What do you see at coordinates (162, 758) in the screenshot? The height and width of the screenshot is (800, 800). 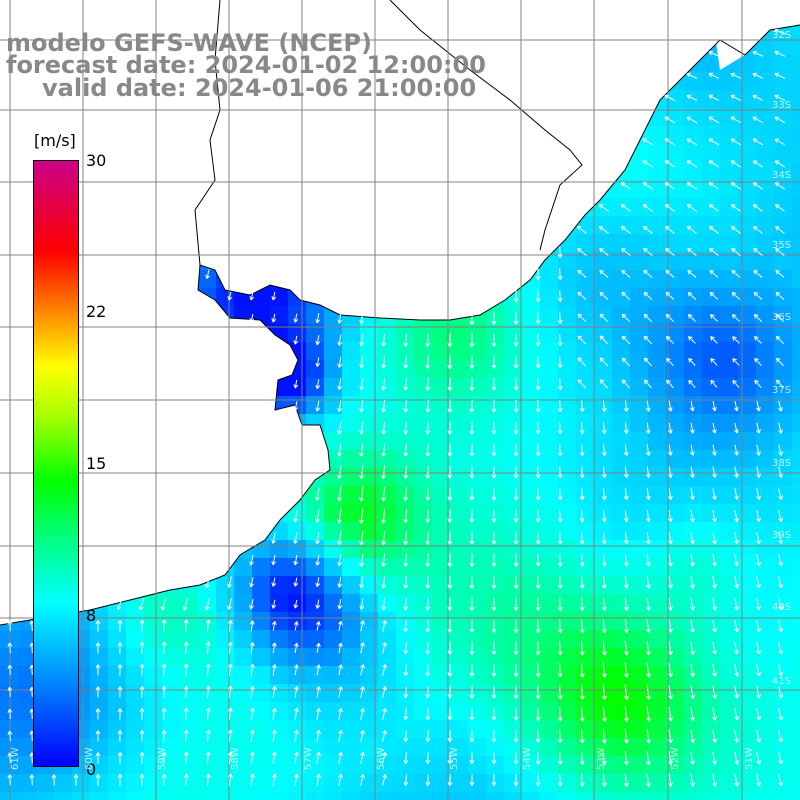 I see `lon-label: 59W` at bounding box center [162, 758].